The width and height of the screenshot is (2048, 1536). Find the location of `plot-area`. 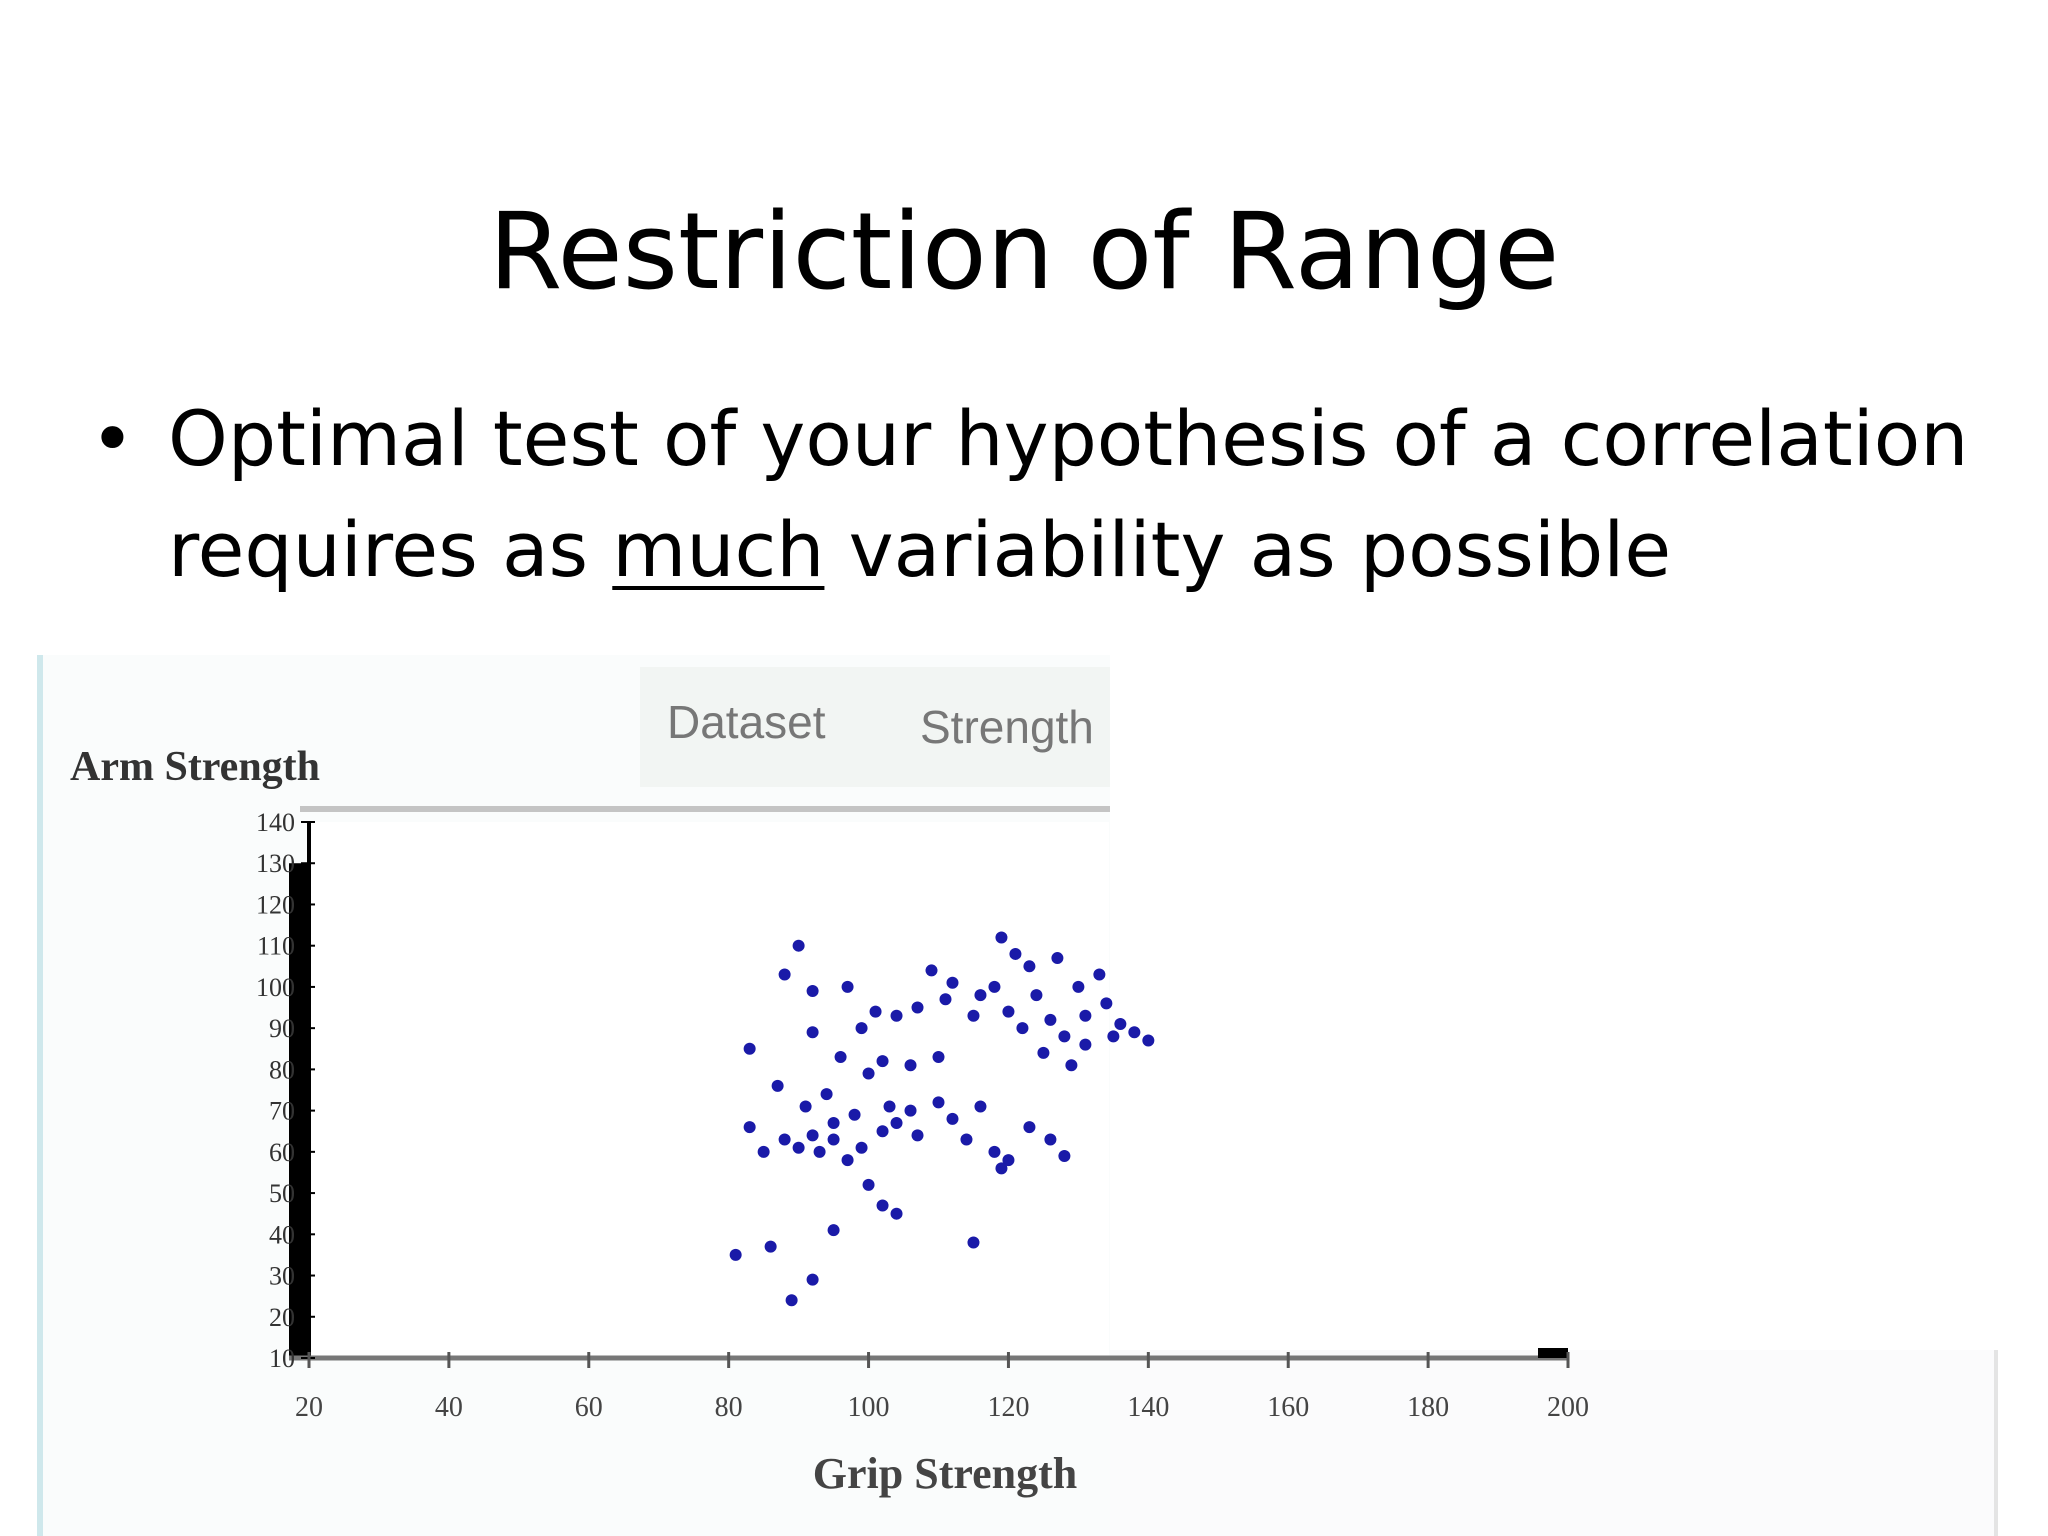

plot-area is located at coordinates (709, 1090).